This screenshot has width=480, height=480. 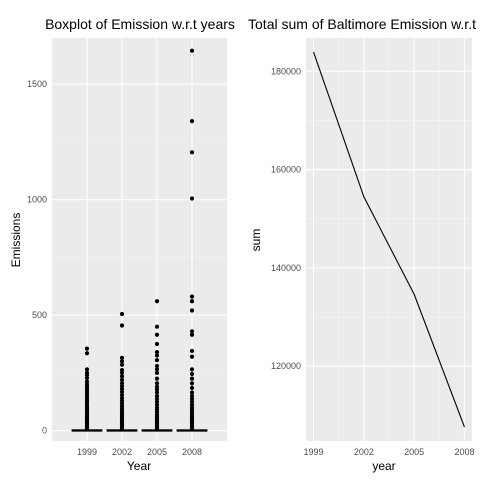 I want to click on line-chart-x-tick-label: 2002, so click(x=364, y=452).